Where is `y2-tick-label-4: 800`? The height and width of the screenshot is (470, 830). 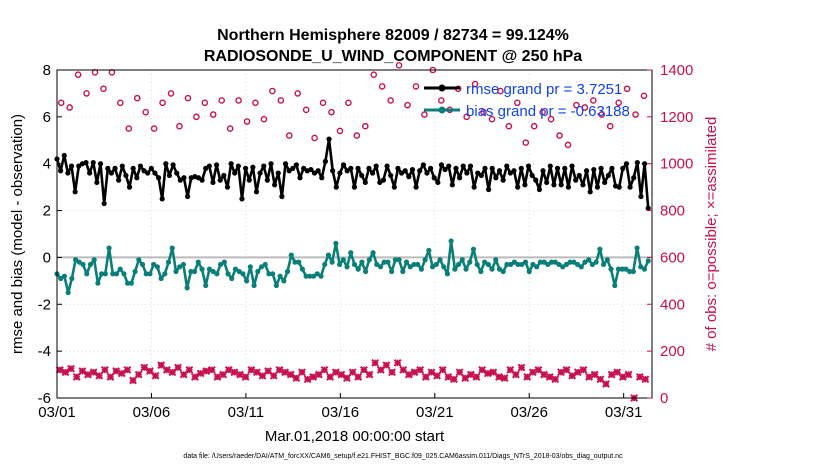 y2-tick-label-4: 800 is located at coordinates (672, 211).